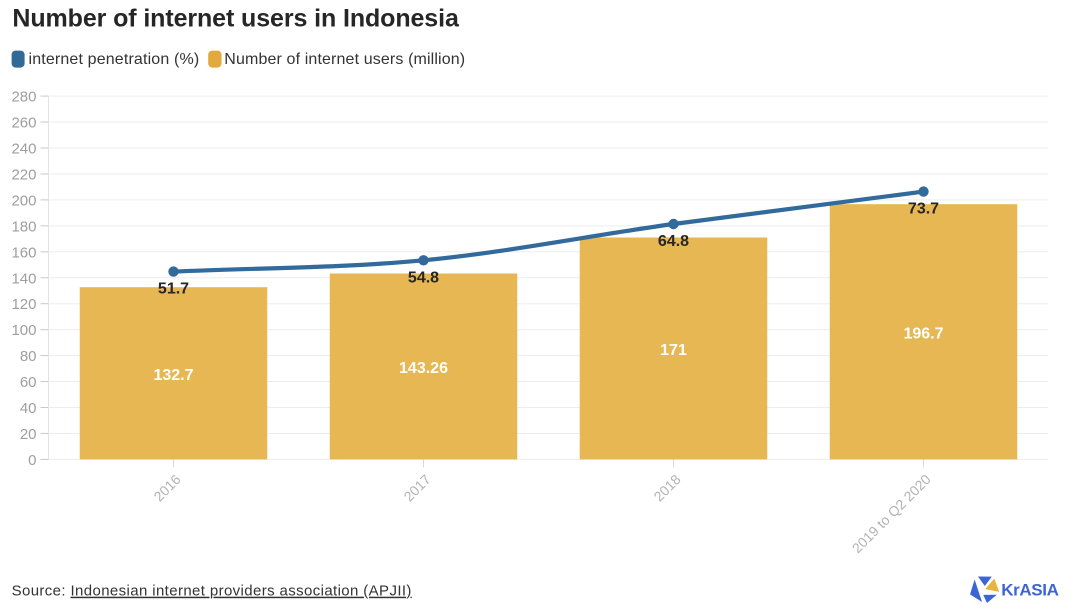 The width and height of the screenshot is (1080, 613). Describe the element at coordinates (923, 333) in the screenshot. I see `svg-text: 196.7` at that location.